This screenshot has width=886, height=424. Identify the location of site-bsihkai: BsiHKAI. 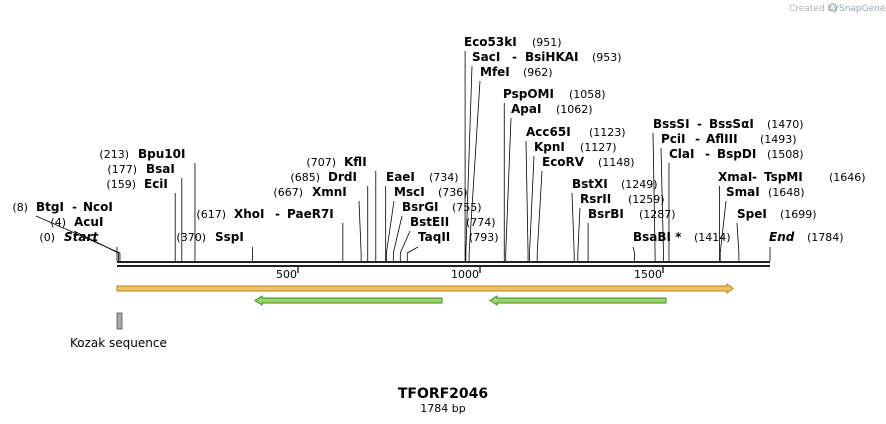
(552, 57).